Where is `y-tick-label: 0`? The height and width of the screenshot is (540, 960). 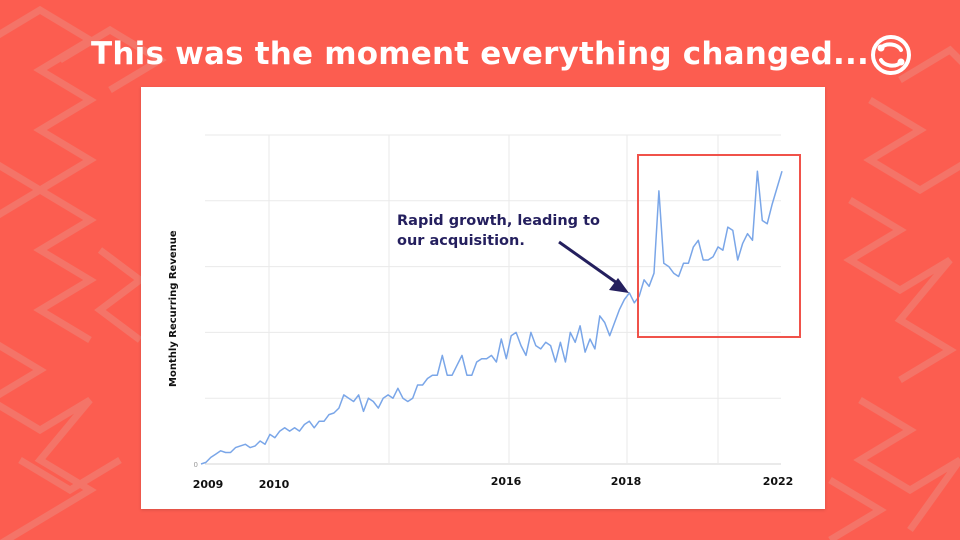
y-tick-label: 0 is located at coordinates (196, 465).